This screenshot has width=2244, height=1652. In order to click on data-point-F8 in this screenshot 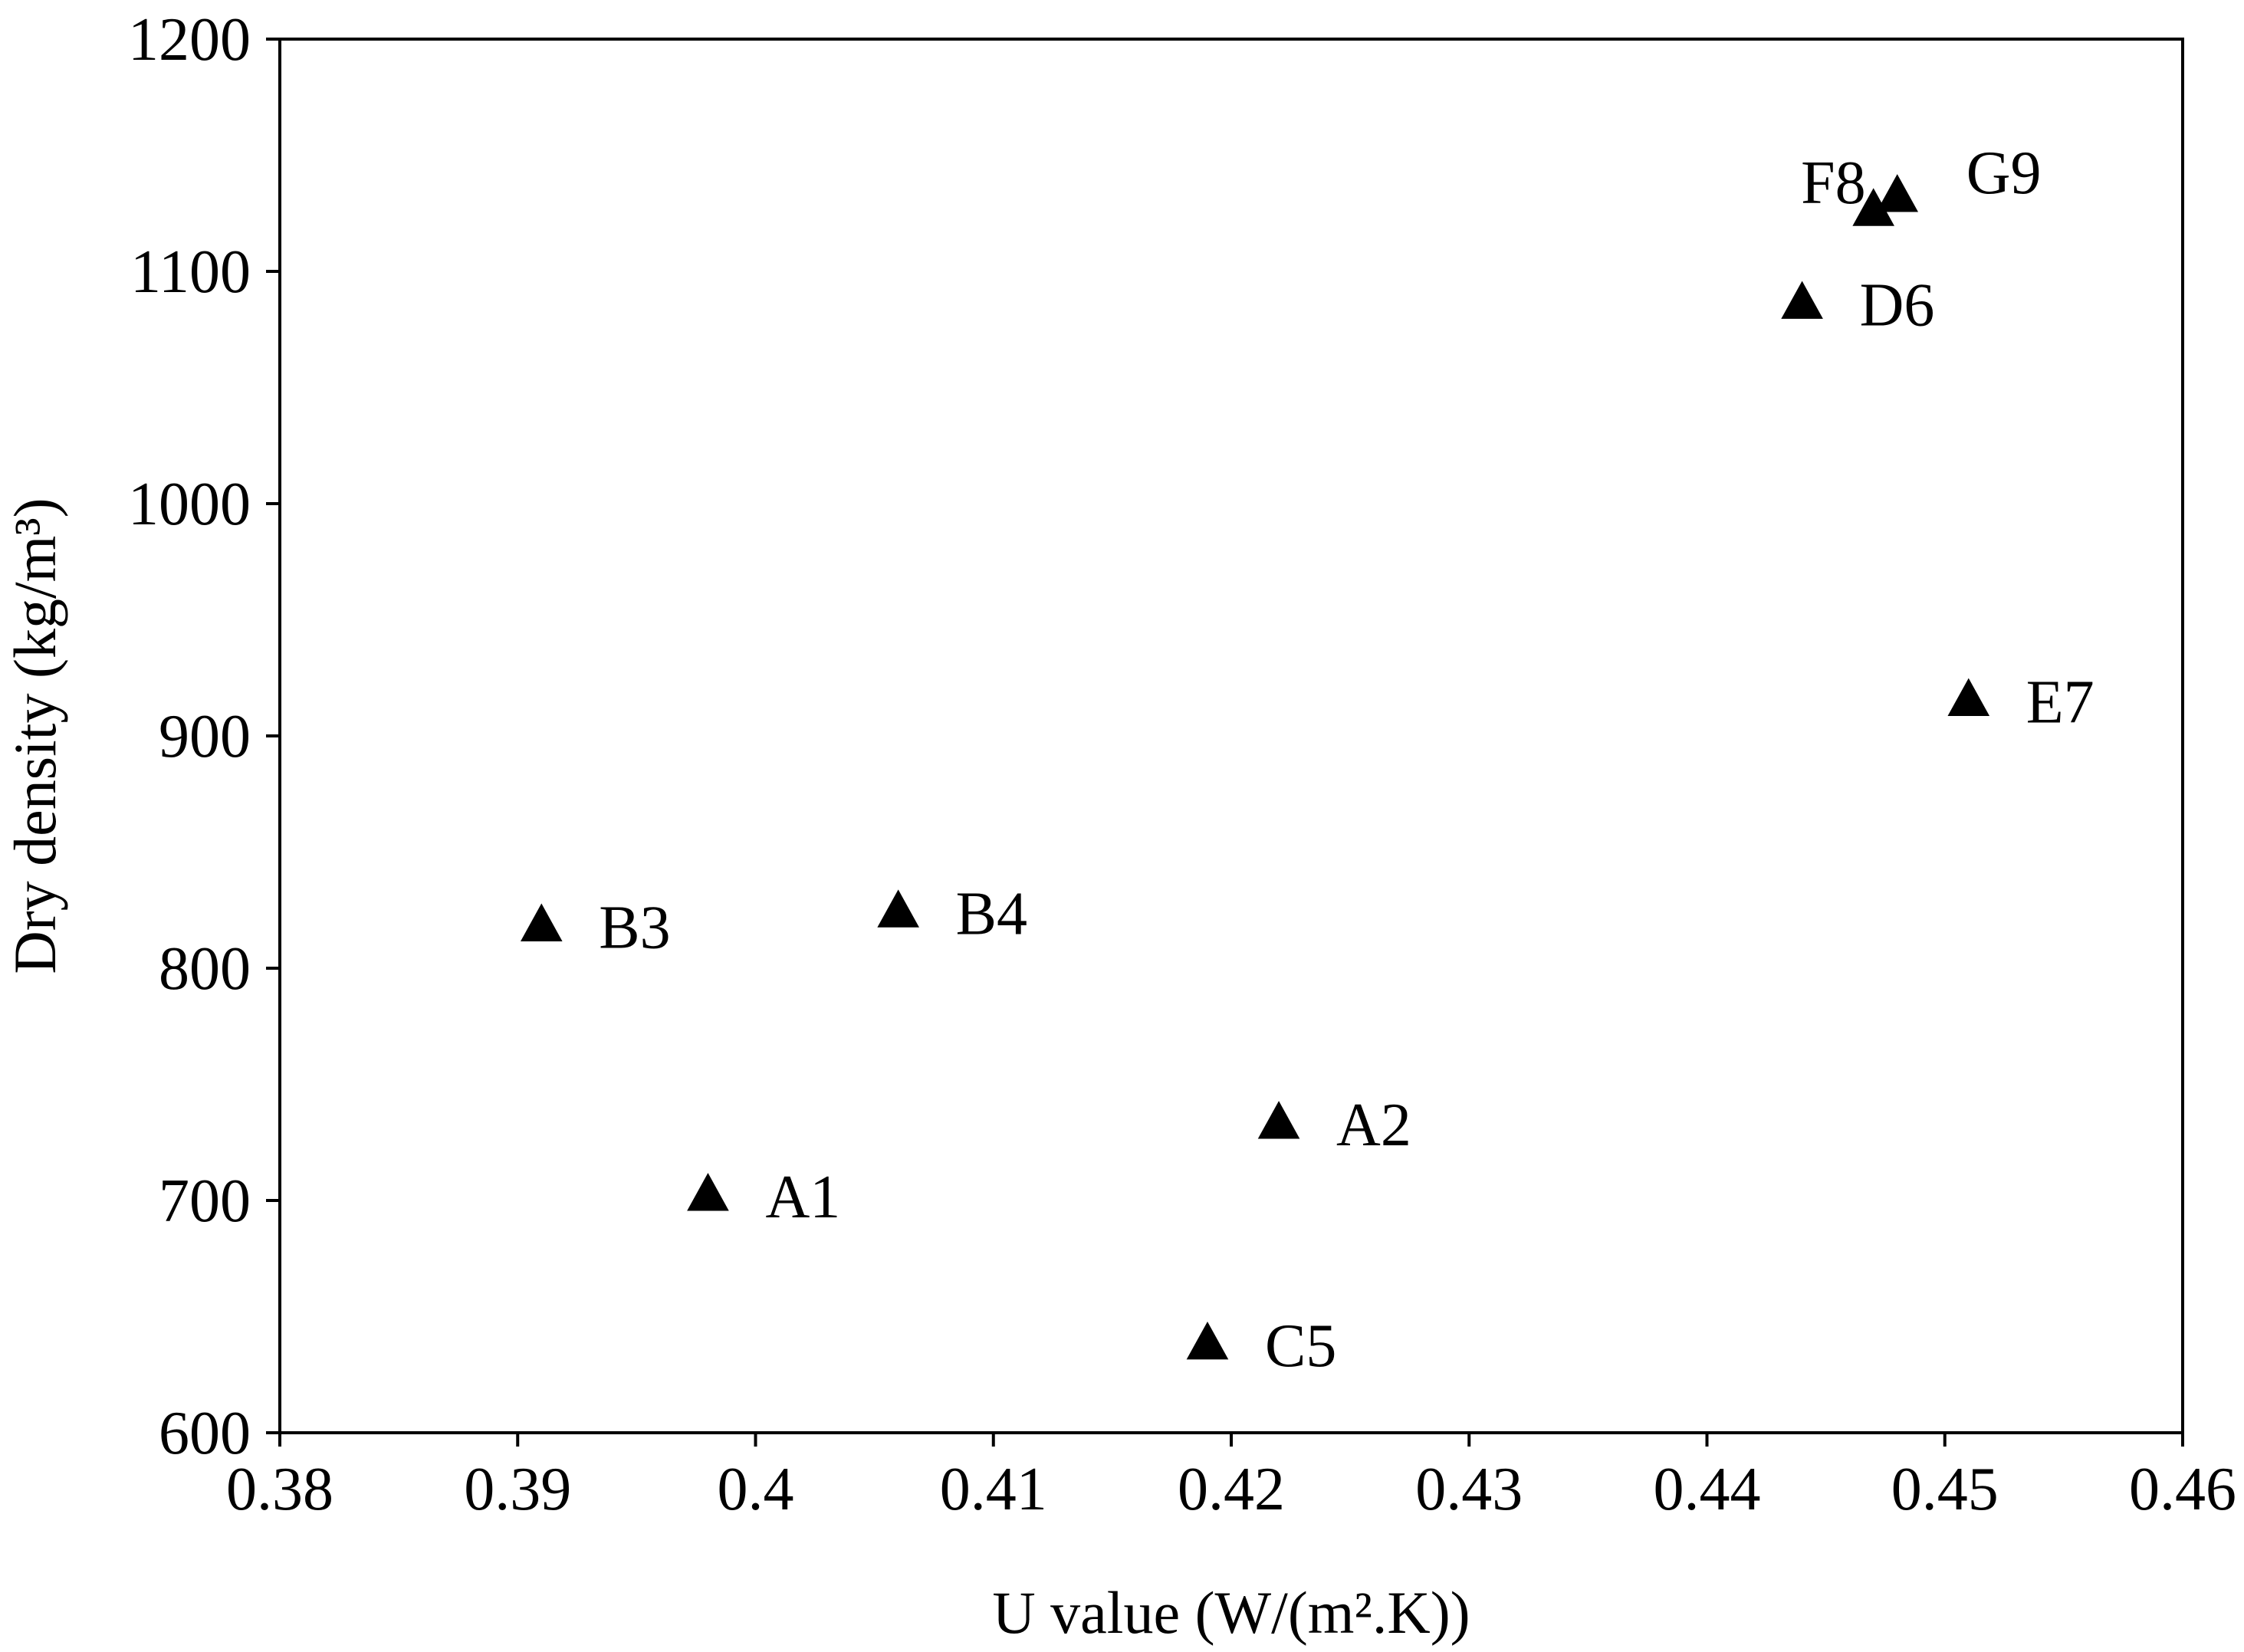, I will do `click(1873, 207)`.